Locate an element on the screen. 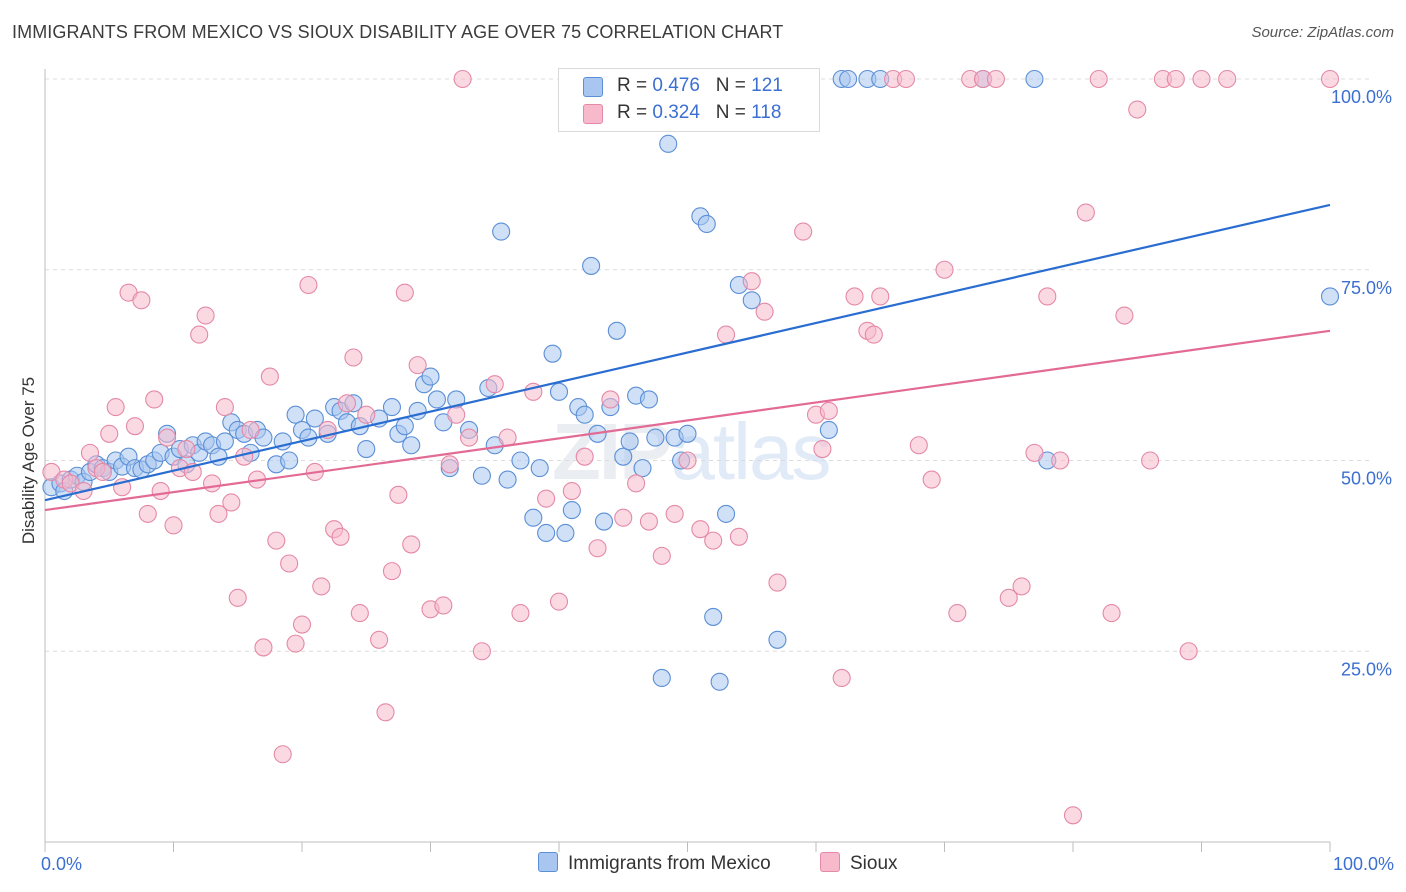  stats-text-sioux: R = 0.324 N = 118 is located at coordinates (699, 112).